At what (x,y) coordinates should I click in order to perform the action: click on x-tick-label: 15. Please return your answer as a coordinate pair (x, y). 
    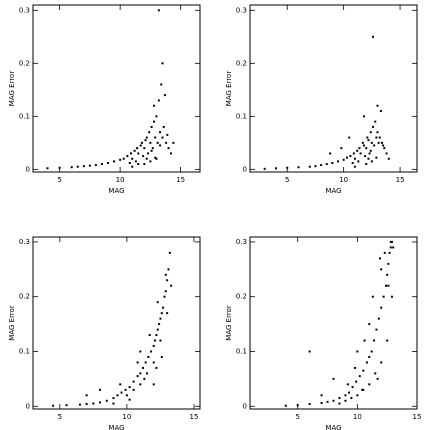
    Looking at the image, I should click on (417, 417).